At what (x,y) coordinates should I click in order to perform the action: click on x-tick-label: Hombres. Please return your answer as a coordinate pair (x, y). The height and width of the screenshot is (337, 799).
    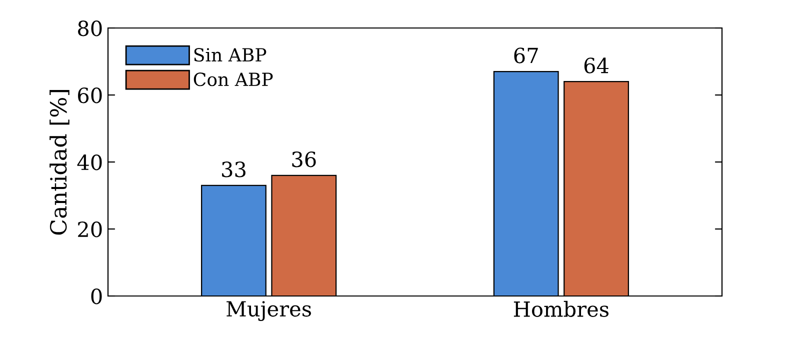
    Looking at the image, I should click on (561, 308).